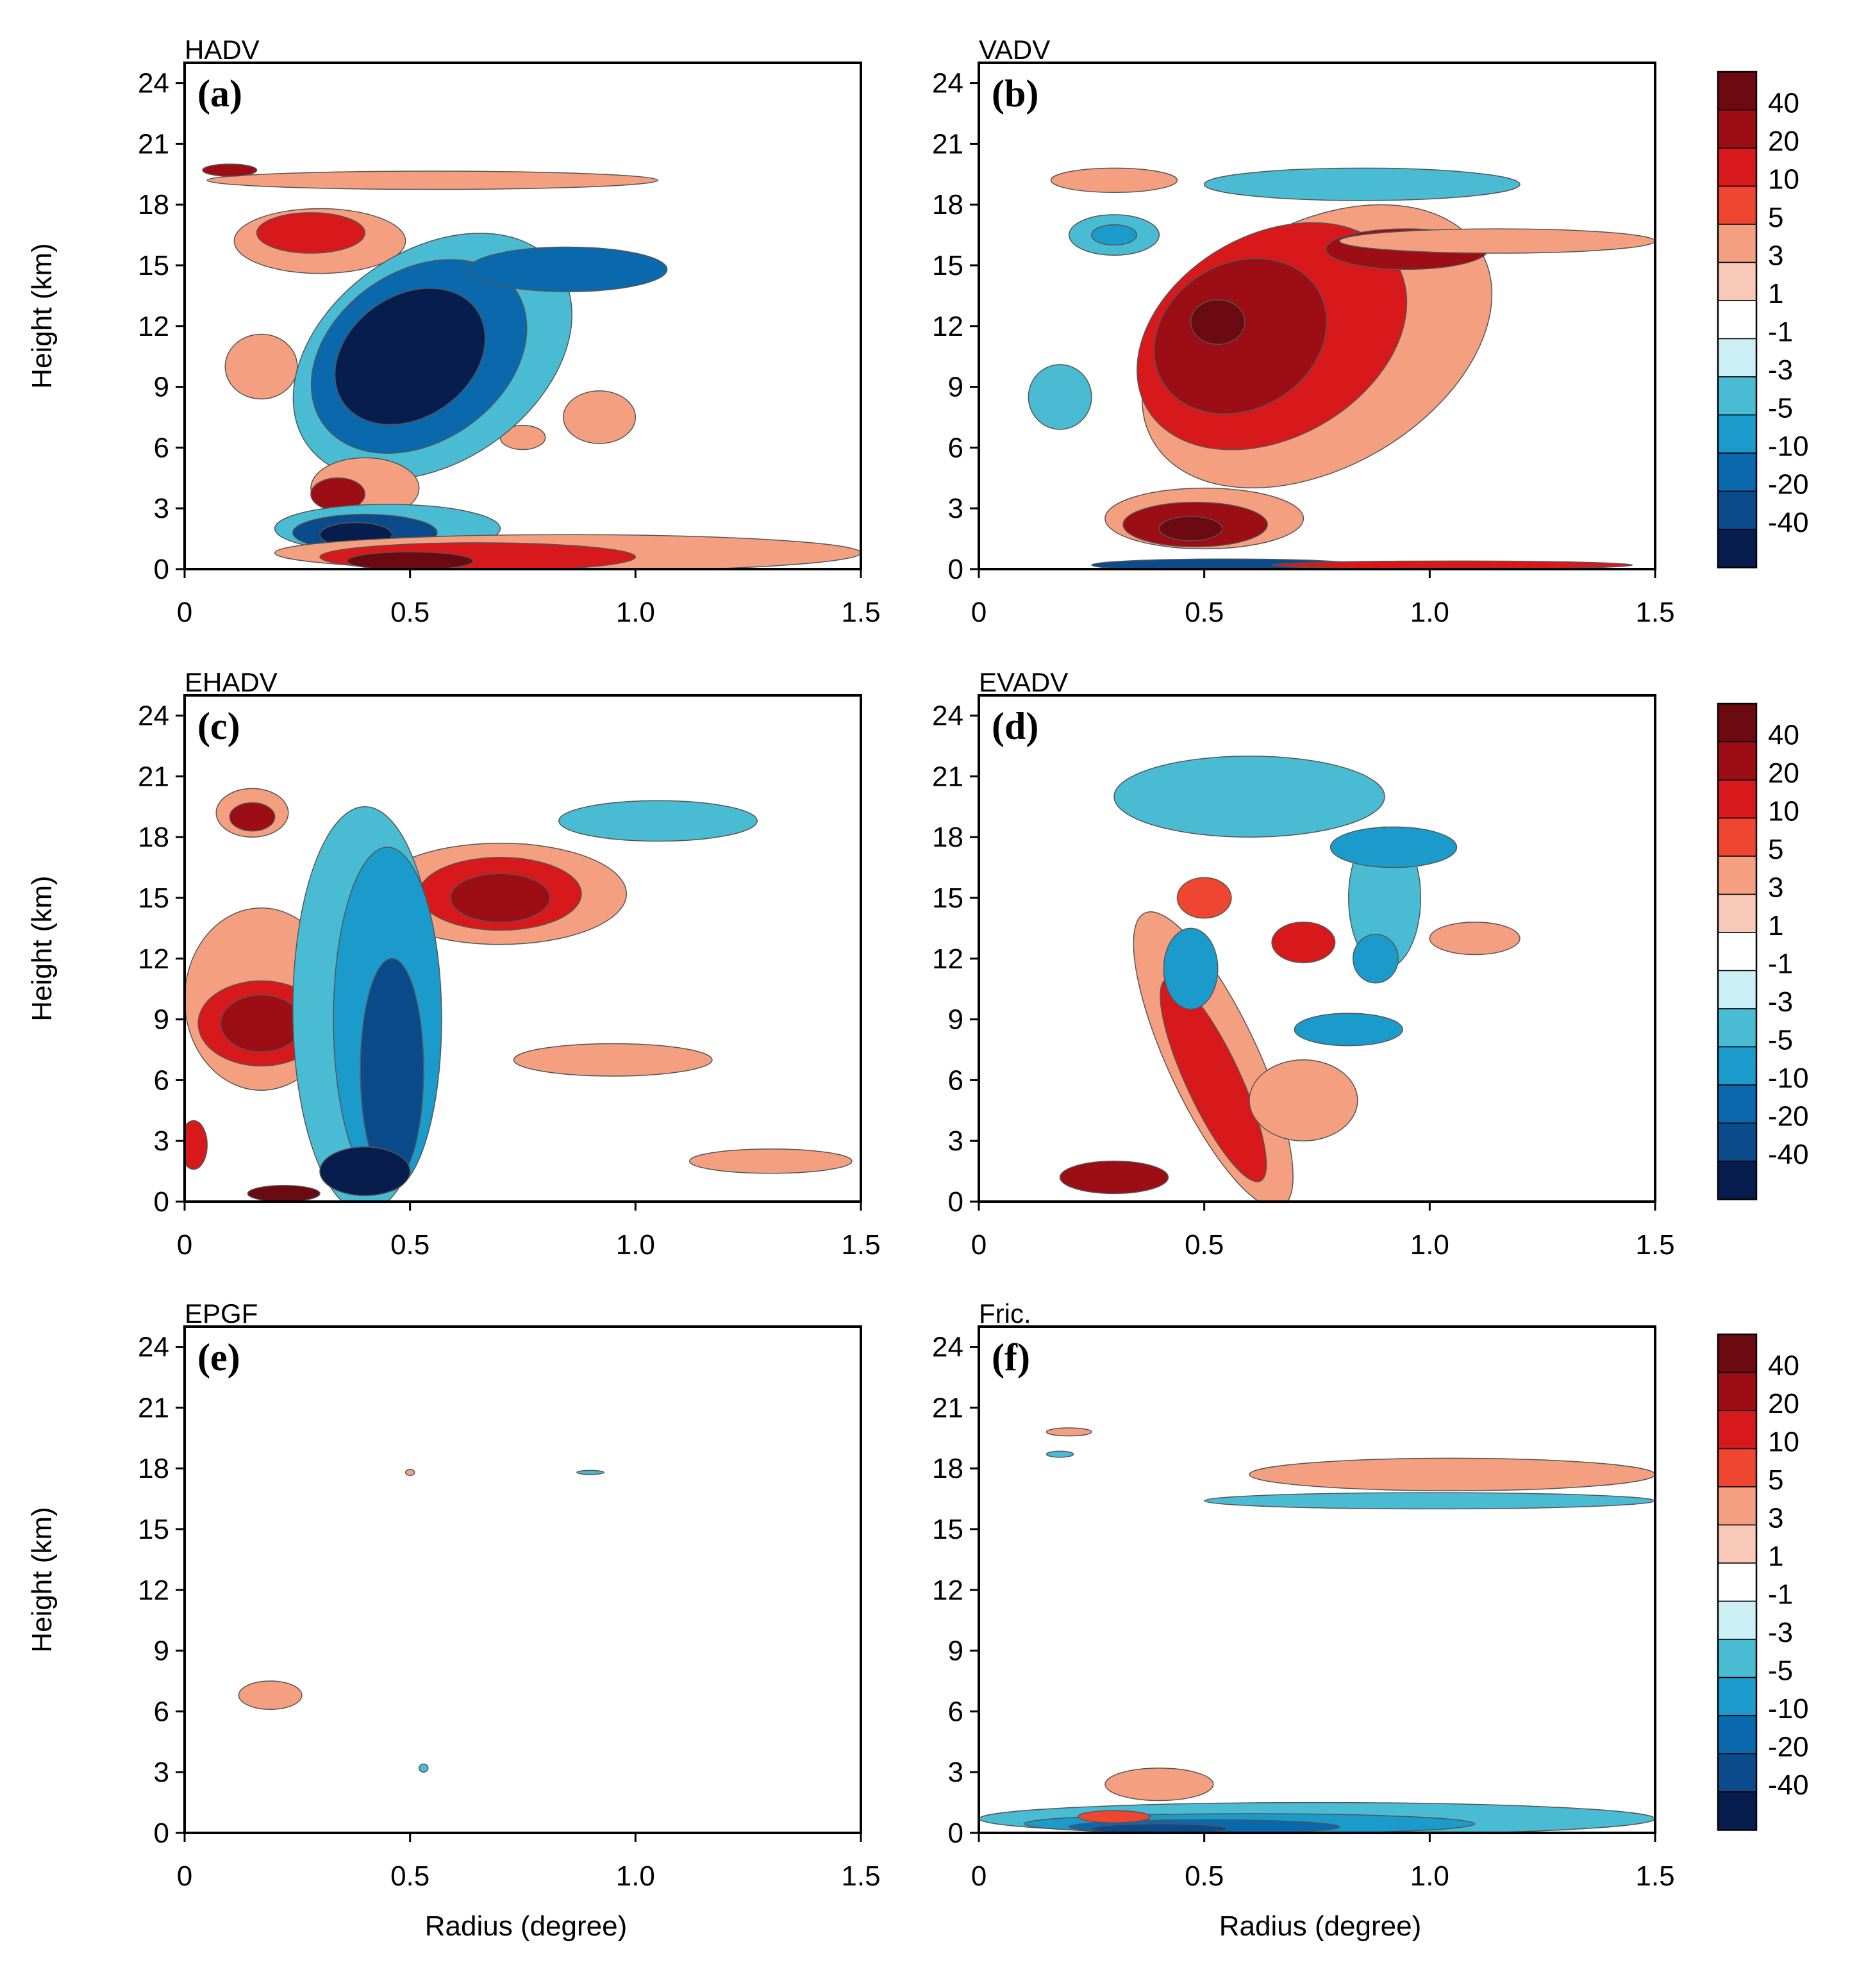  I want to click on colorbar-label: -3, so click(1780, 1632).